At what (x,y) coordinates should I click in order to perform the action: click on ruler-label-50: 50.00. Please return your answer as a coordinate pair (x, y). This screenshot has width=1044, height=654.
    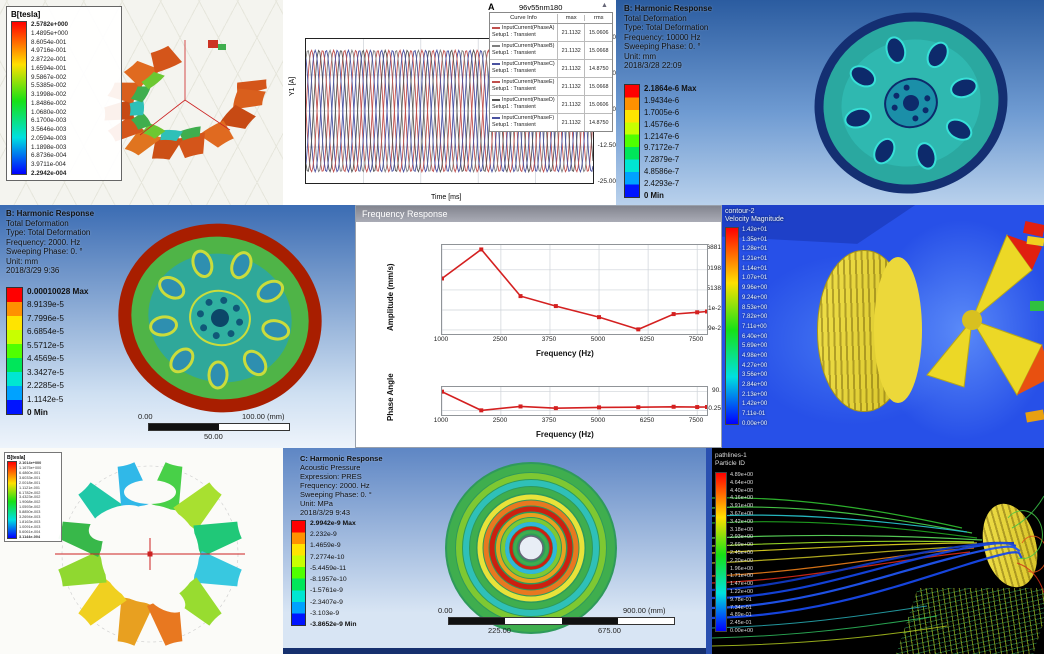
    Looking at the image, I should click on (213, 436).